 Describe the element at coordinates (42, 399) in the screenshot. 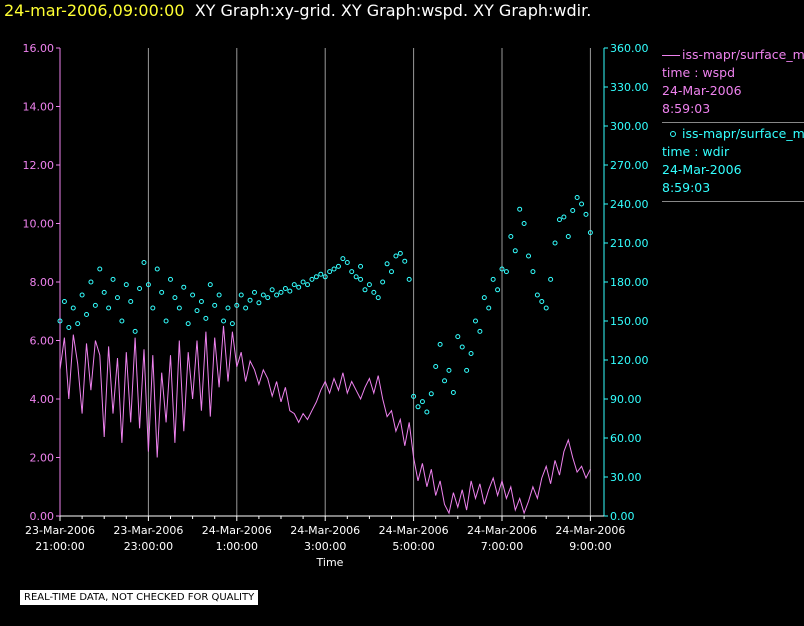

I see `left-tick-label: 4.00` at that location.